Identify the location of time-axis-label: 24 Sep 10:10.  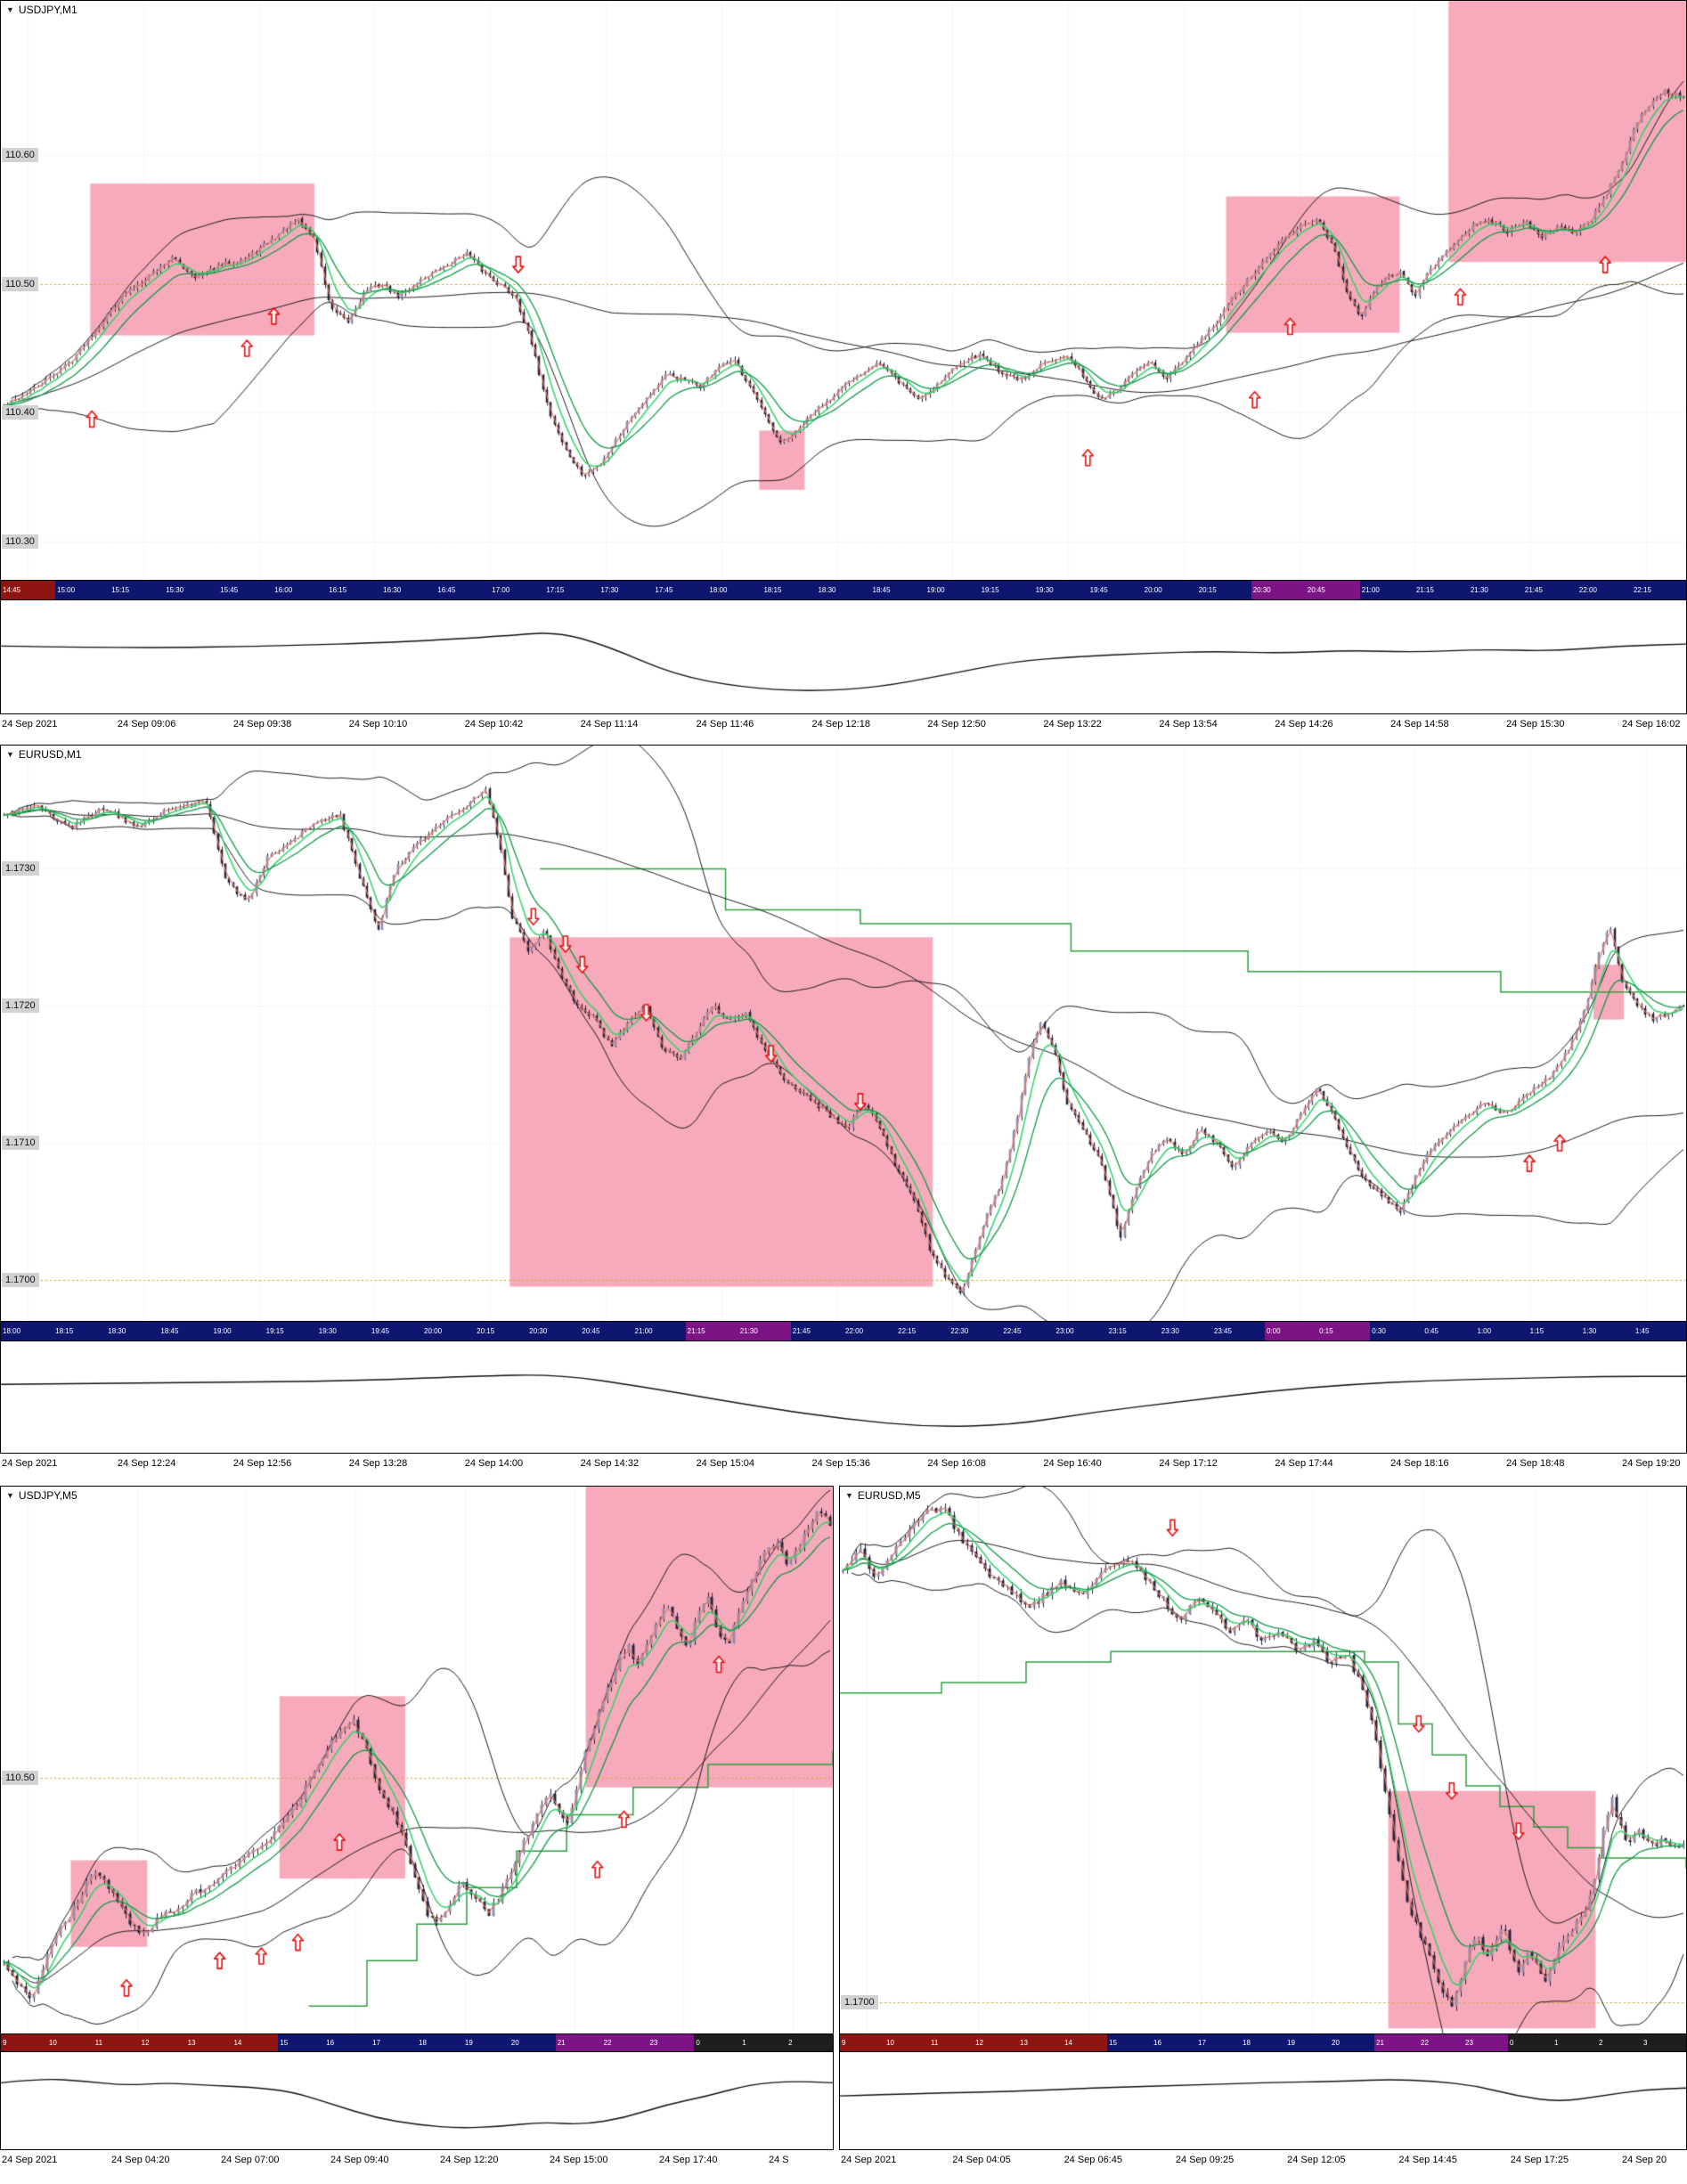
(378, 724).